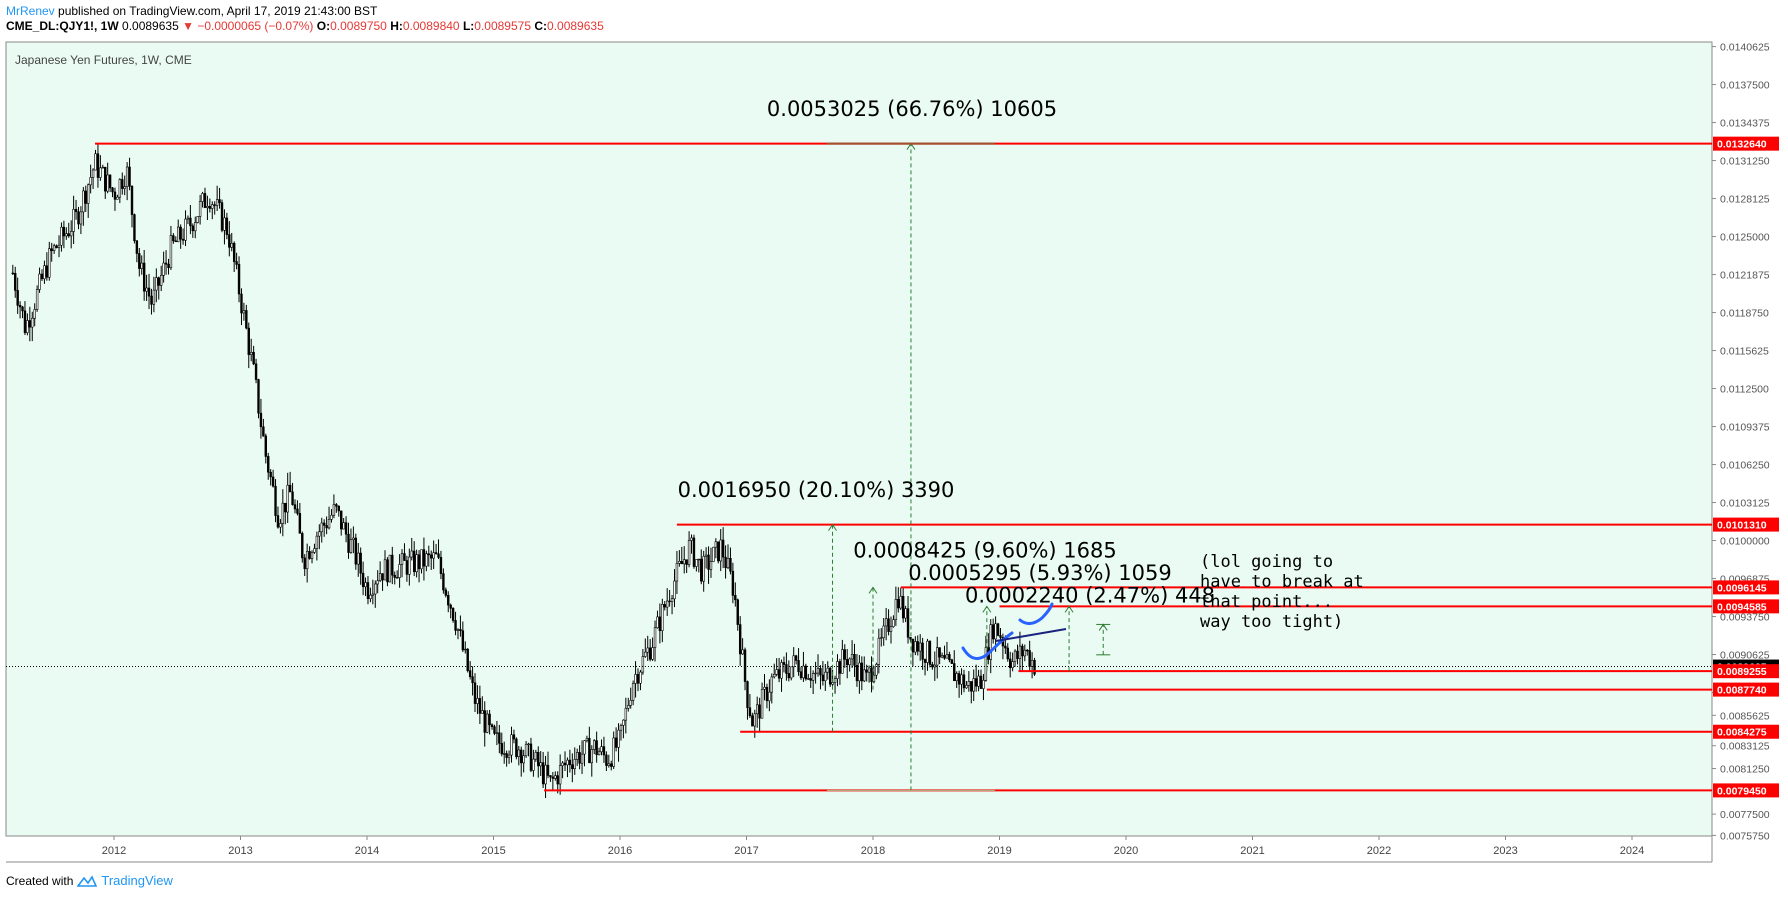 This screenshot has height=900, width=1788. Describe the element at coordinates (30, 11) in the screenshot. I see `author-link: MrRenev` at that location.